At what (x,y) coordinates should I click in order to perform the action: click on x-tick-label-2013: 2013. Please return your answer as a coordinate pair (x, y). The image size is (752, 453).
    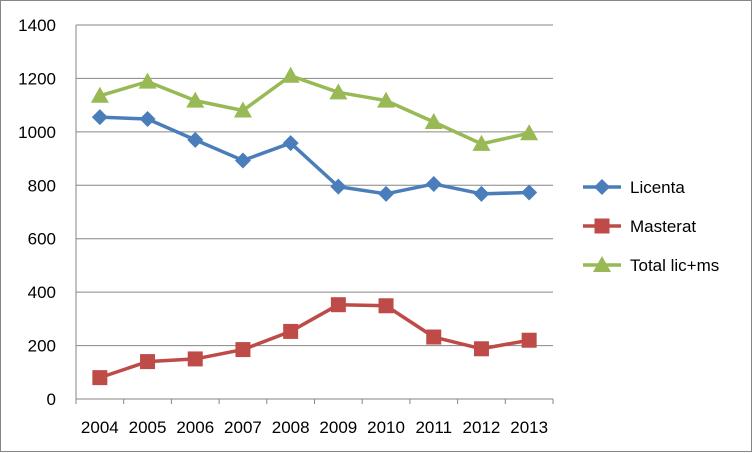
    Looking at the image, I should click on (529, 427).